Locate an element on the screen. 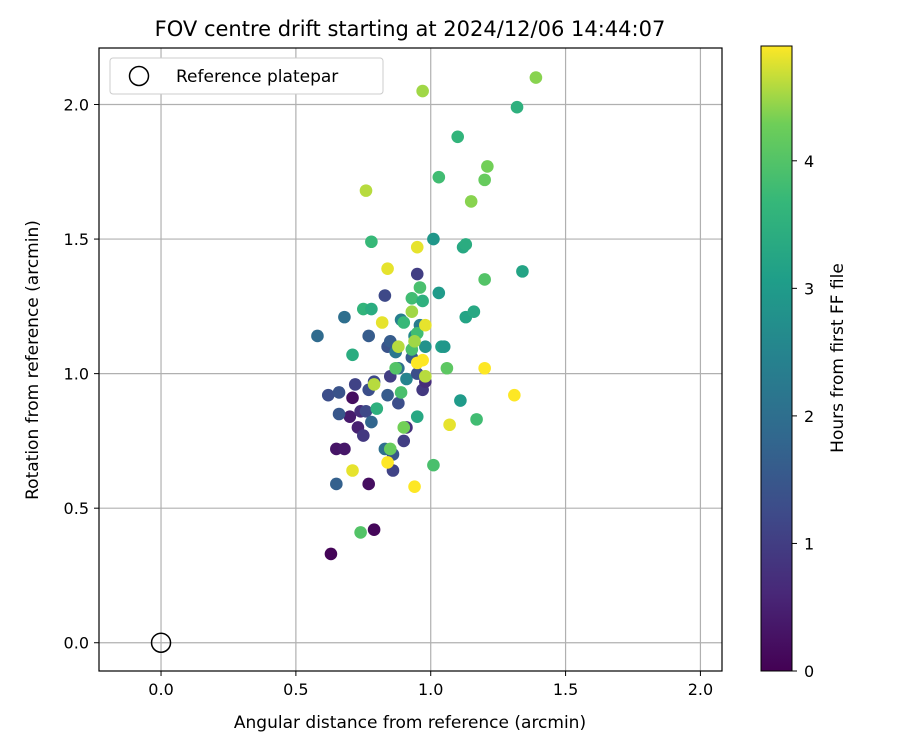 The image size is (900, 750). y-tick-label-1: 0.5 is located at coordinates (76, 508).